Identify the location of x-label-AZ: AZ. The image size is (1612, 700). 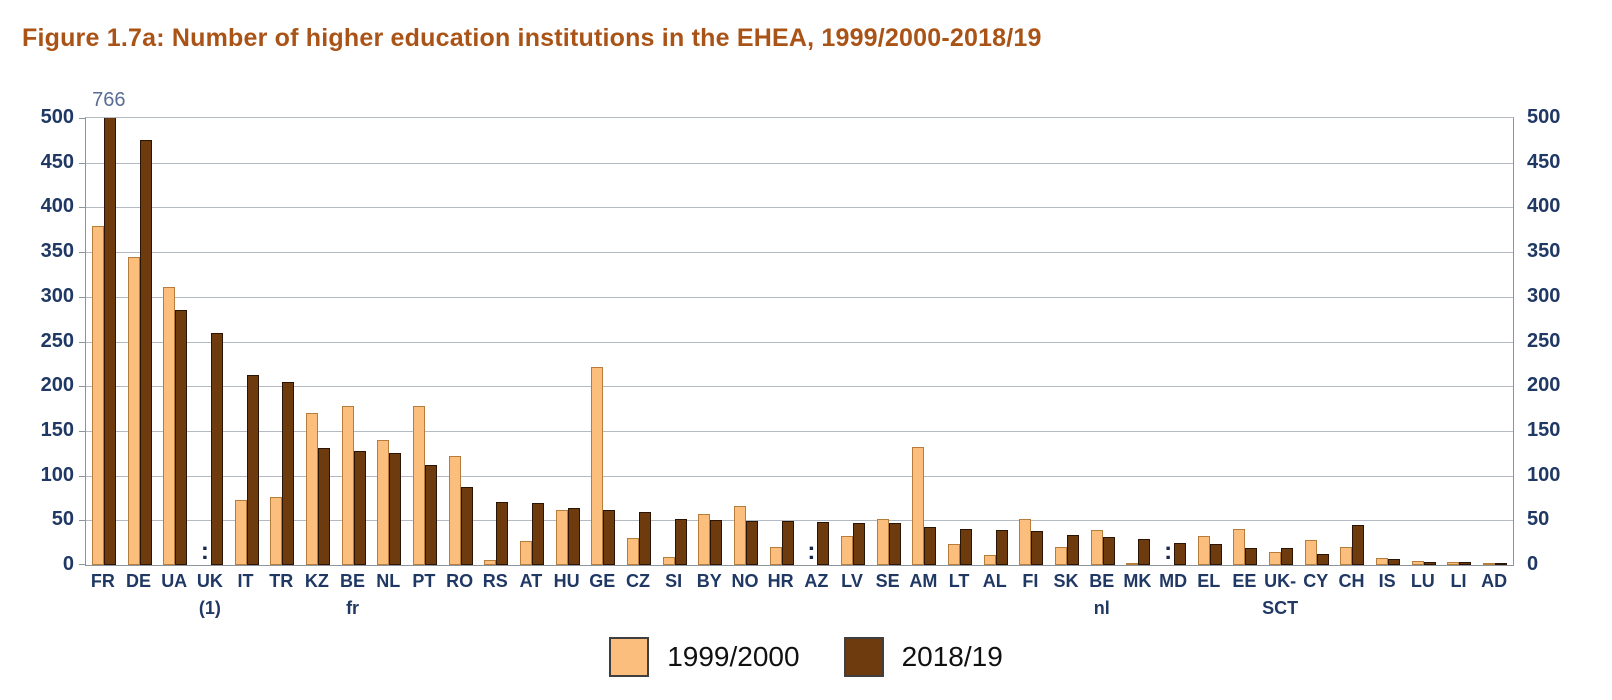
(816, 581).